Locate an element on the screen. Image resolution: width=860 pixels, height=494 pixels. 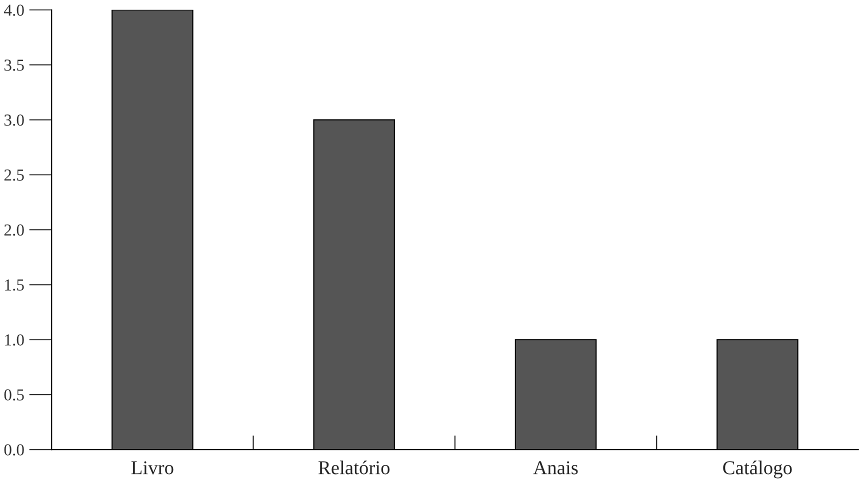
y-tick-label: 2.0 is located at coordinates (14, 230).